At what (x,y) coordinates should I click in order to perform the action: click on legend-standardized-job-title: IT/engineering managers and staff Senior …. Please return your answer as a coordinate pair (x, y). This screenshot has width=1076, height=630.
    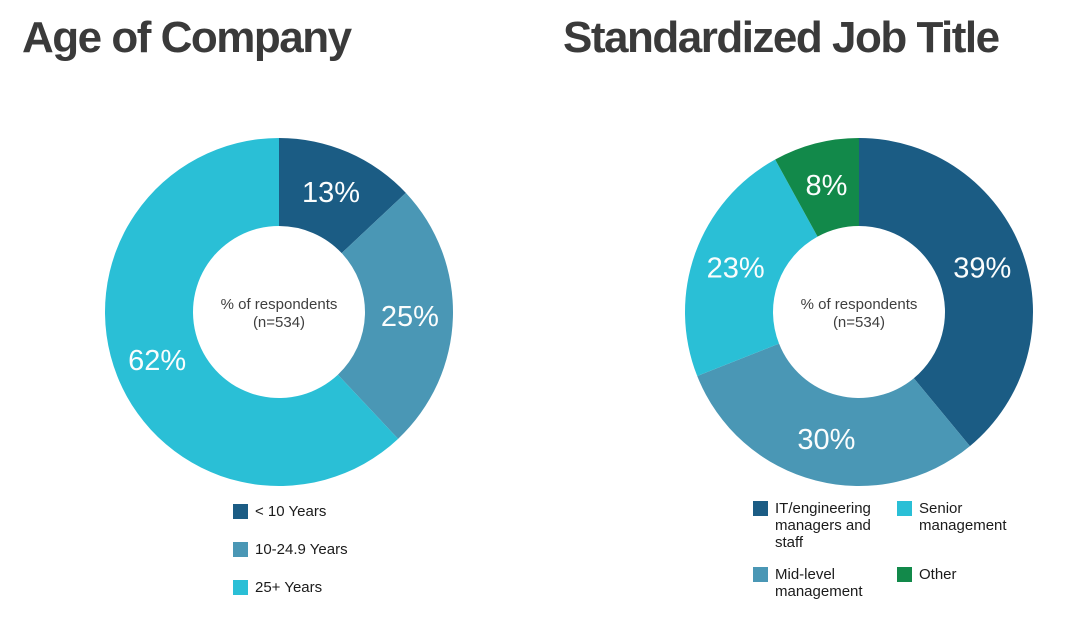
    Looking at the image, I should click on (890, 550).